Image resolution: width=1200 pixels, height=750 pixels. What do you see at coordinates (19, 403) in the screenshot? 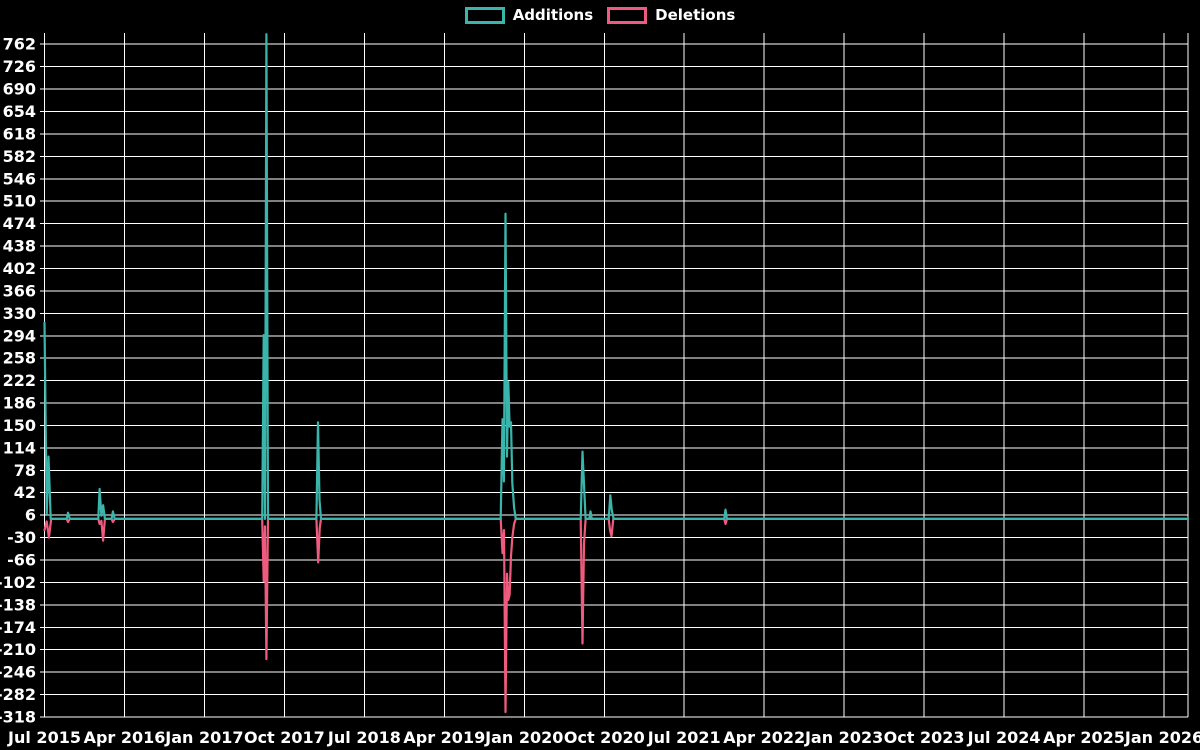
I see `y-tick-label: 186` at bounding box center [19, 403].